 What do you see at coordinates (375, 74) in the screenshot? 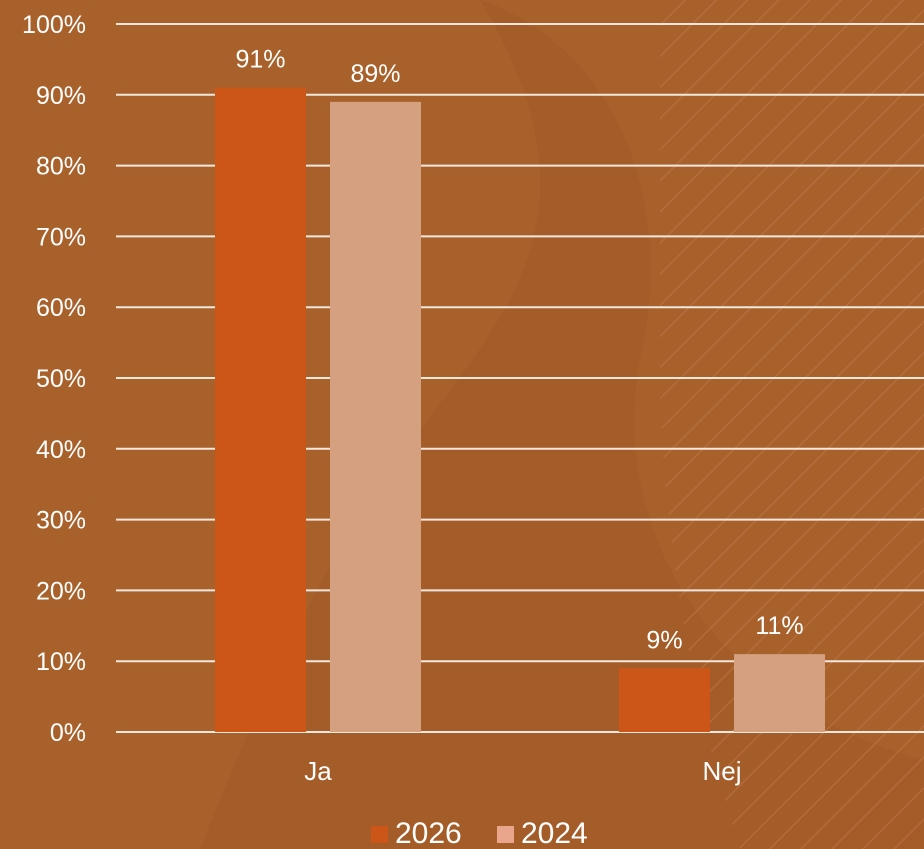
I see `data-label: 89%` at bounding box center [375, 74].